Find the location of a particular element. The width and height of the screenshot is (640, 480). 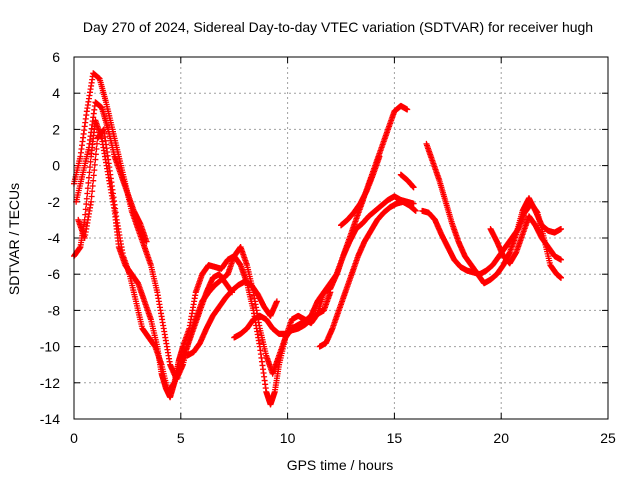

x-axis-title: GPS time / hours is located at coordinates (340, 465).